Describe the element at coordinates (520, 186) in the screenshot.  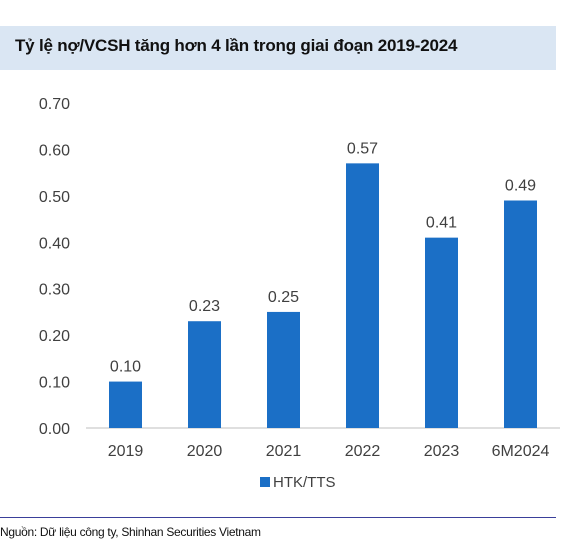
I see `bar-value-label: 0.49` at that location.